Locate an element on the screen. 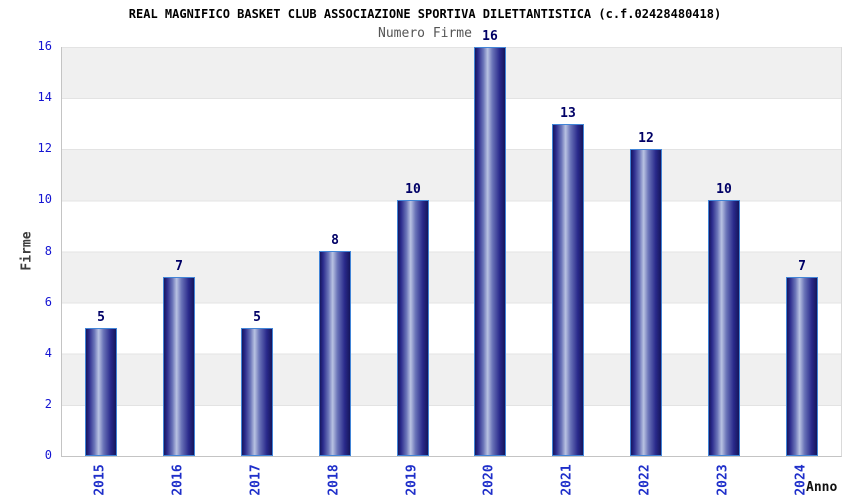 This screenshot has height=500, width=850. bar-value-label: 8 is located at coordinates (335, 240).